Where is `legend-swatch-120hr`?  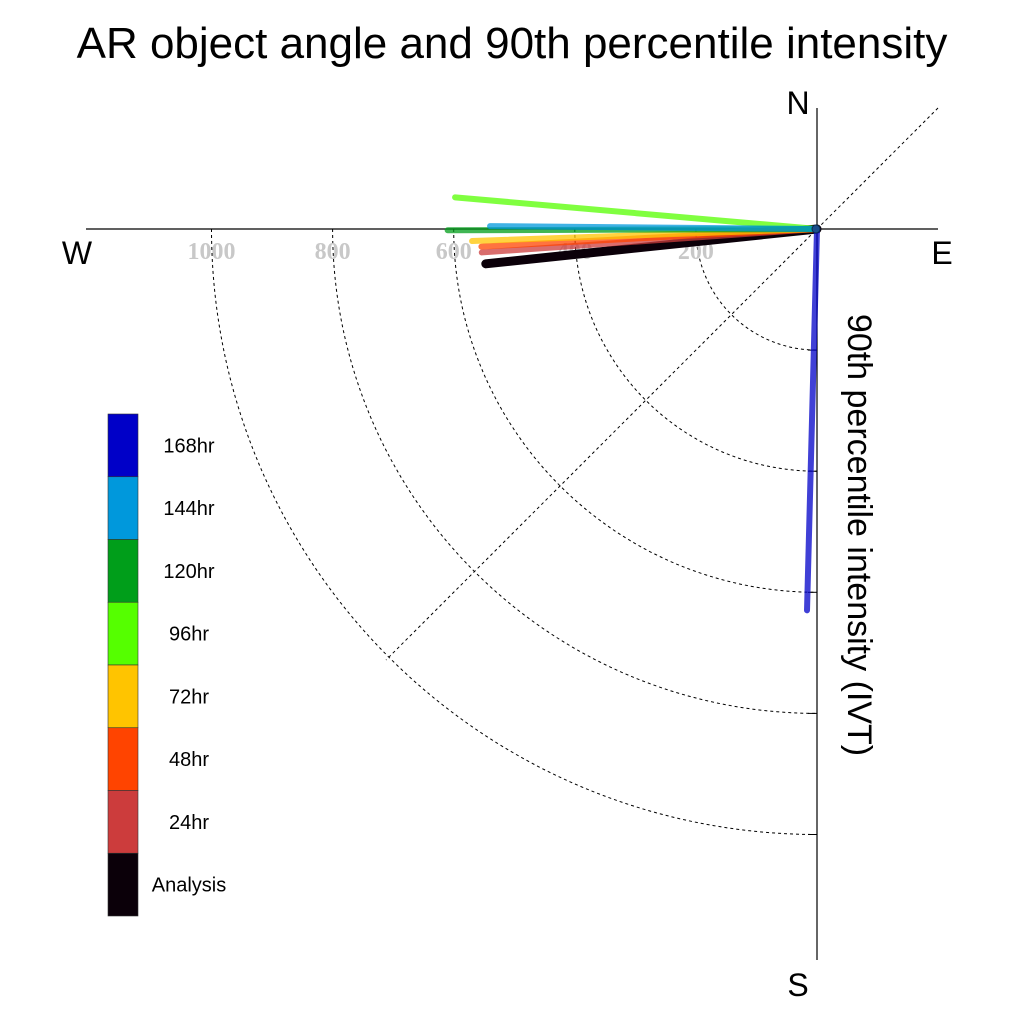 legend-swatch-120hr is located at coordinates (123, 571).